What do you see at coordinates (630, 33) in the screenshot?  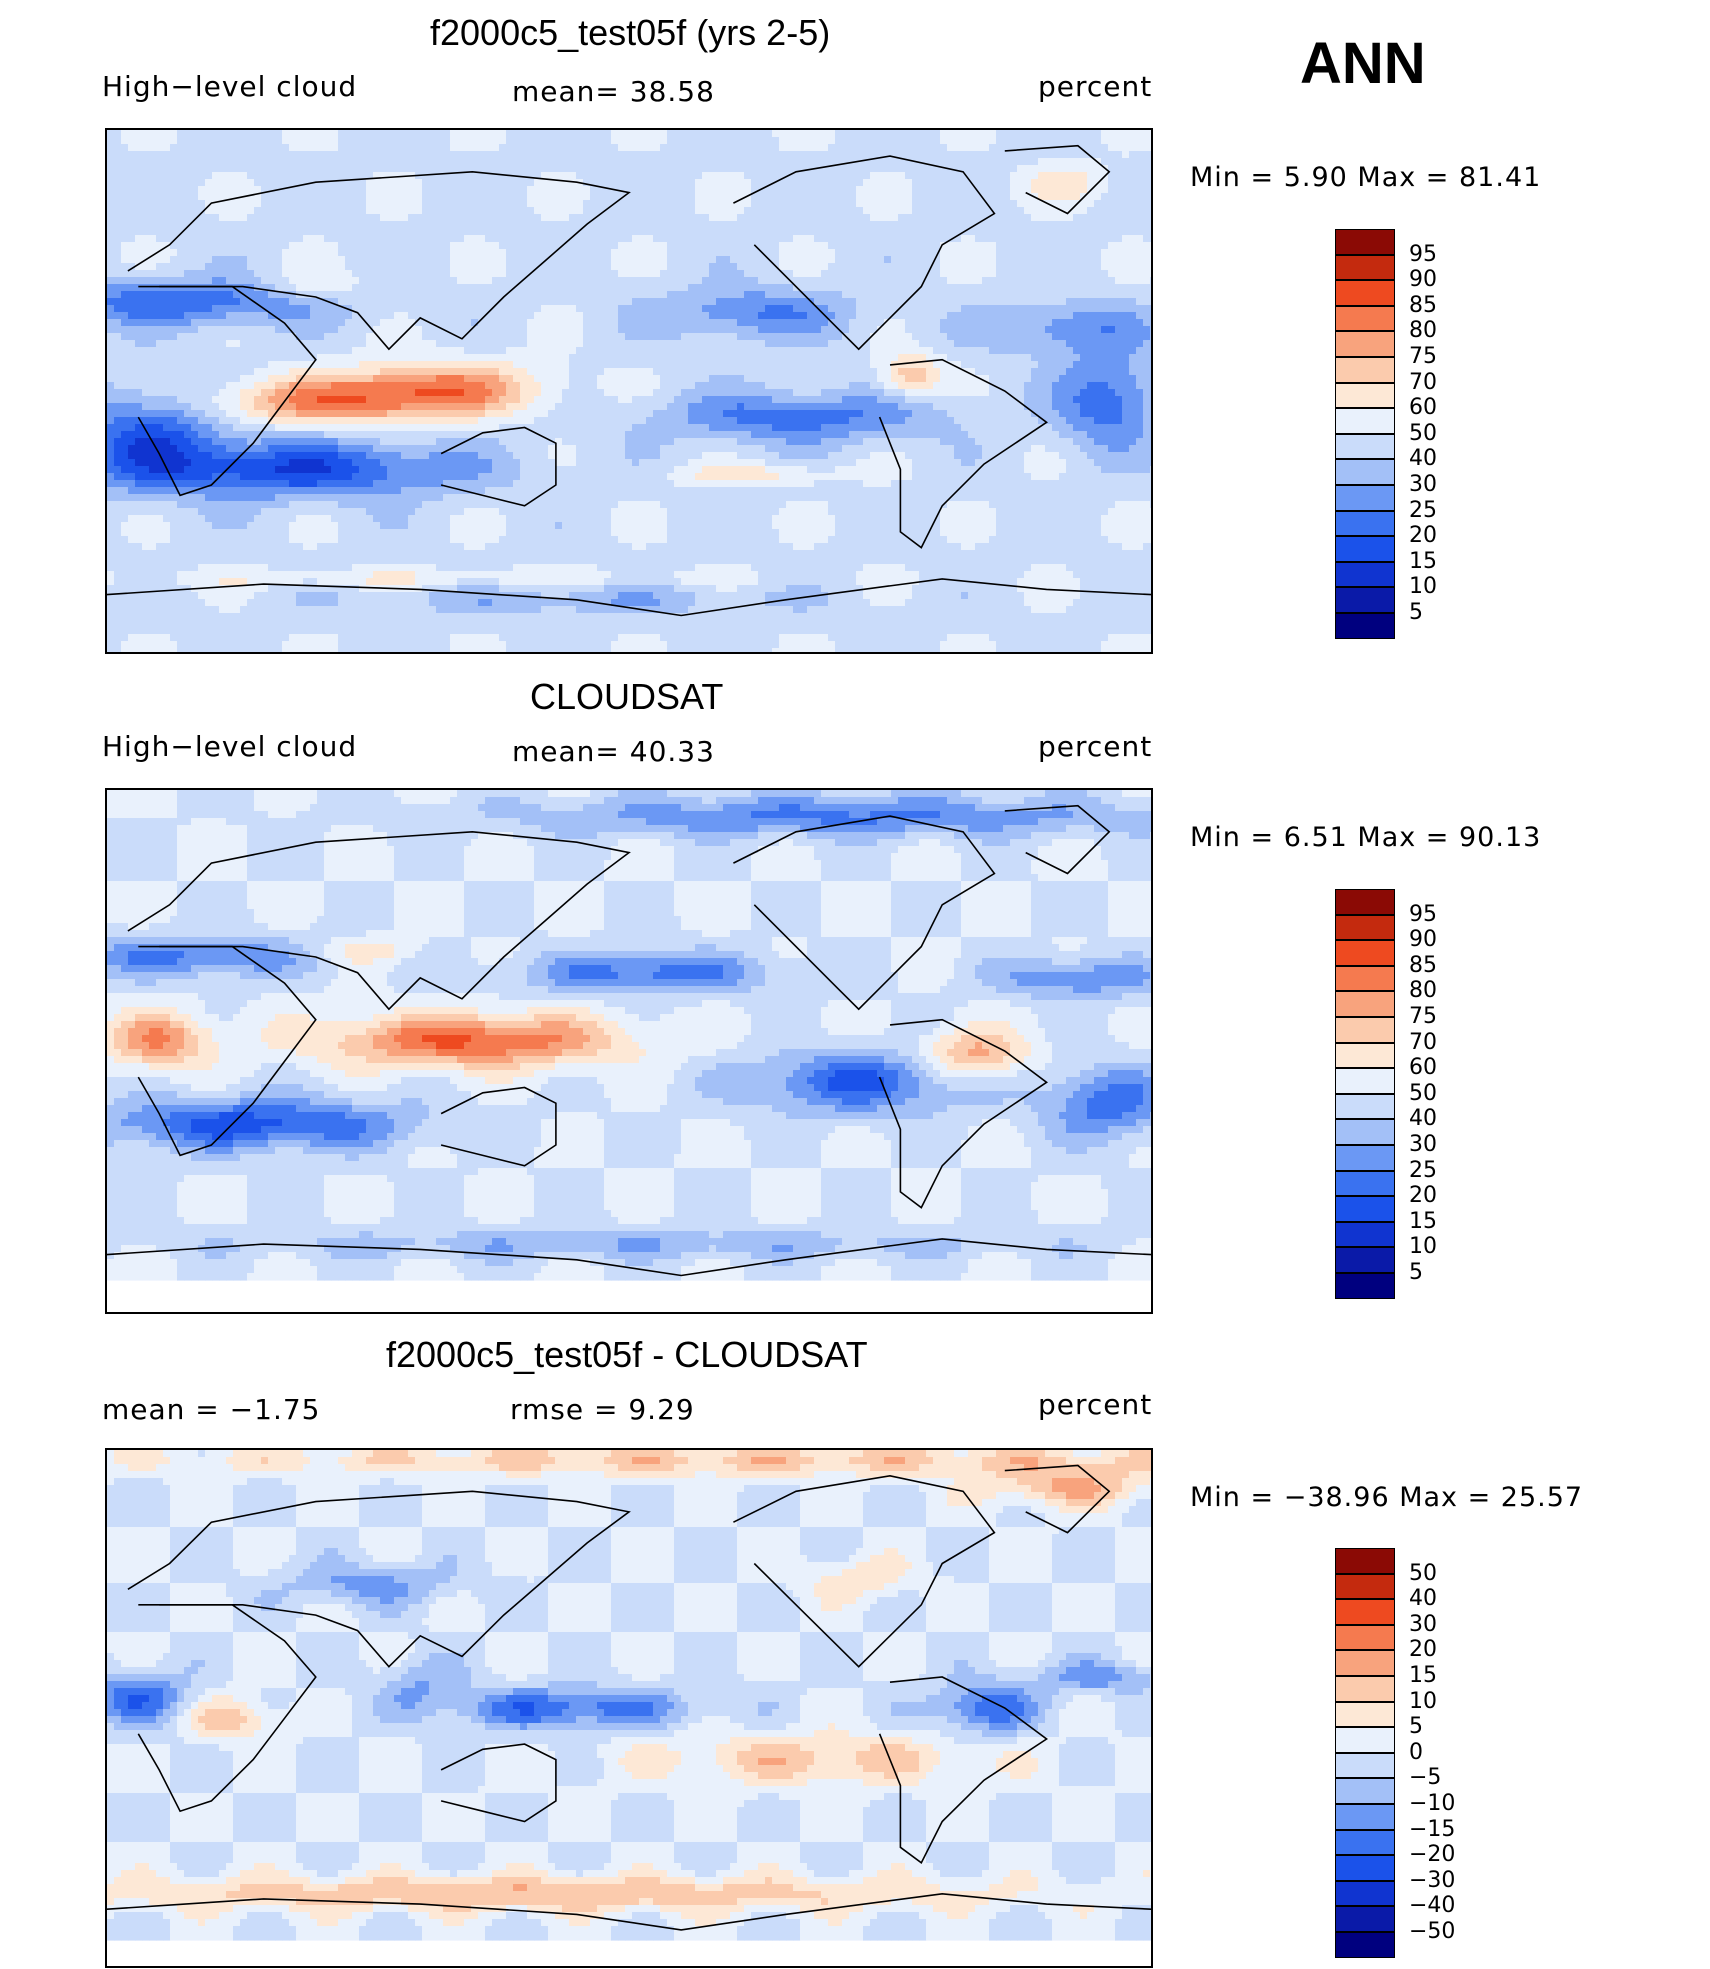 I see `panel-model-title: f2000c5_test05f (yrs 2-5)` at bounding box center [630, 33].